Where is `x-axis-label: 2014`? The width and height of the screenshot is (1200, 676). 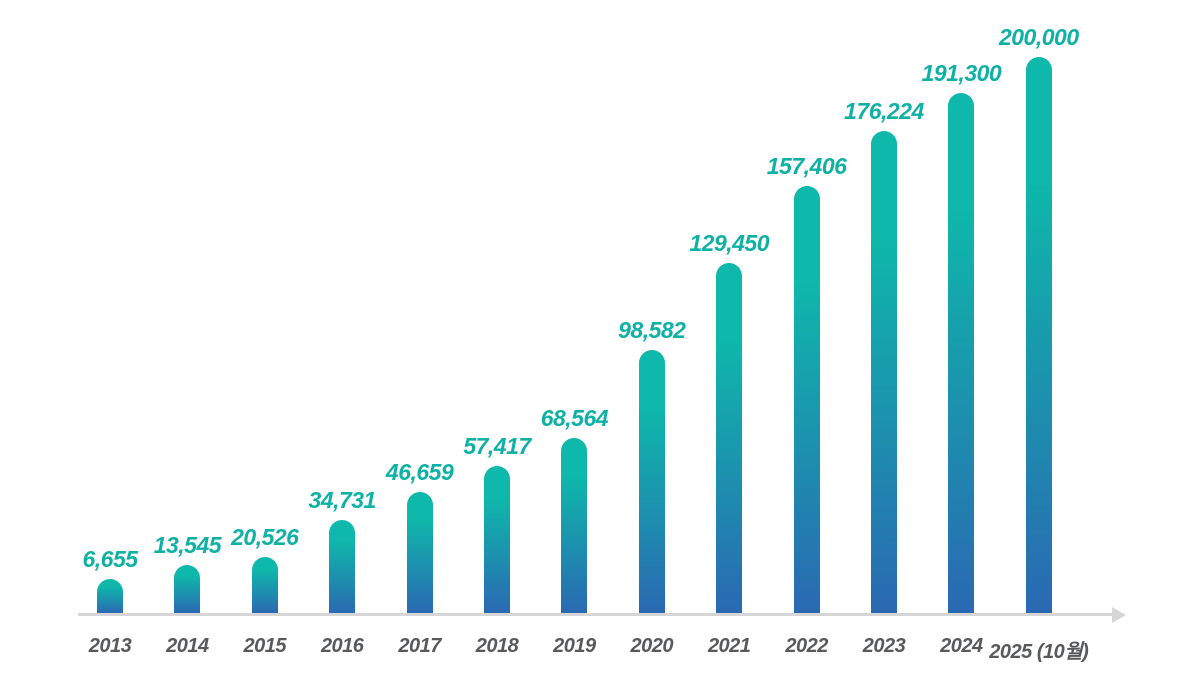 x-axis-label: 2014 is located at coordinates (187, 646).